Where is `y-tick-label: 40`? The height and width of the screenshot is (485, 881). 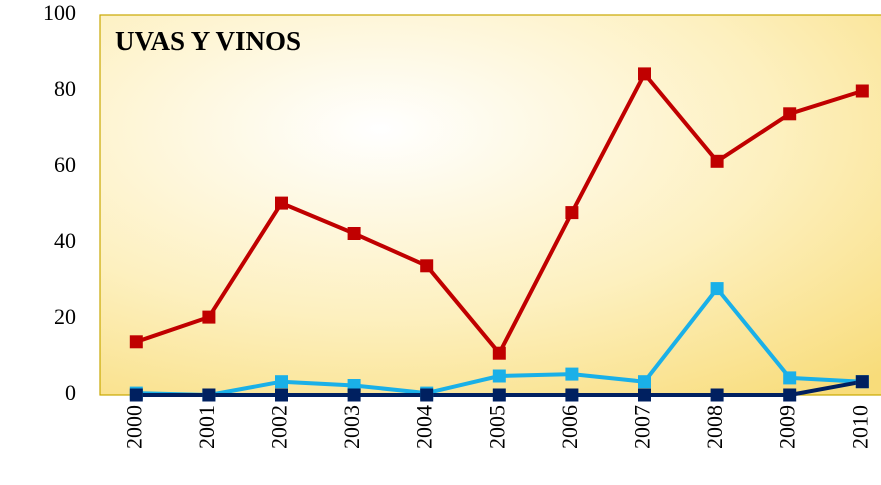 y-tick-label: 40 is located at coordinates (65, 240).